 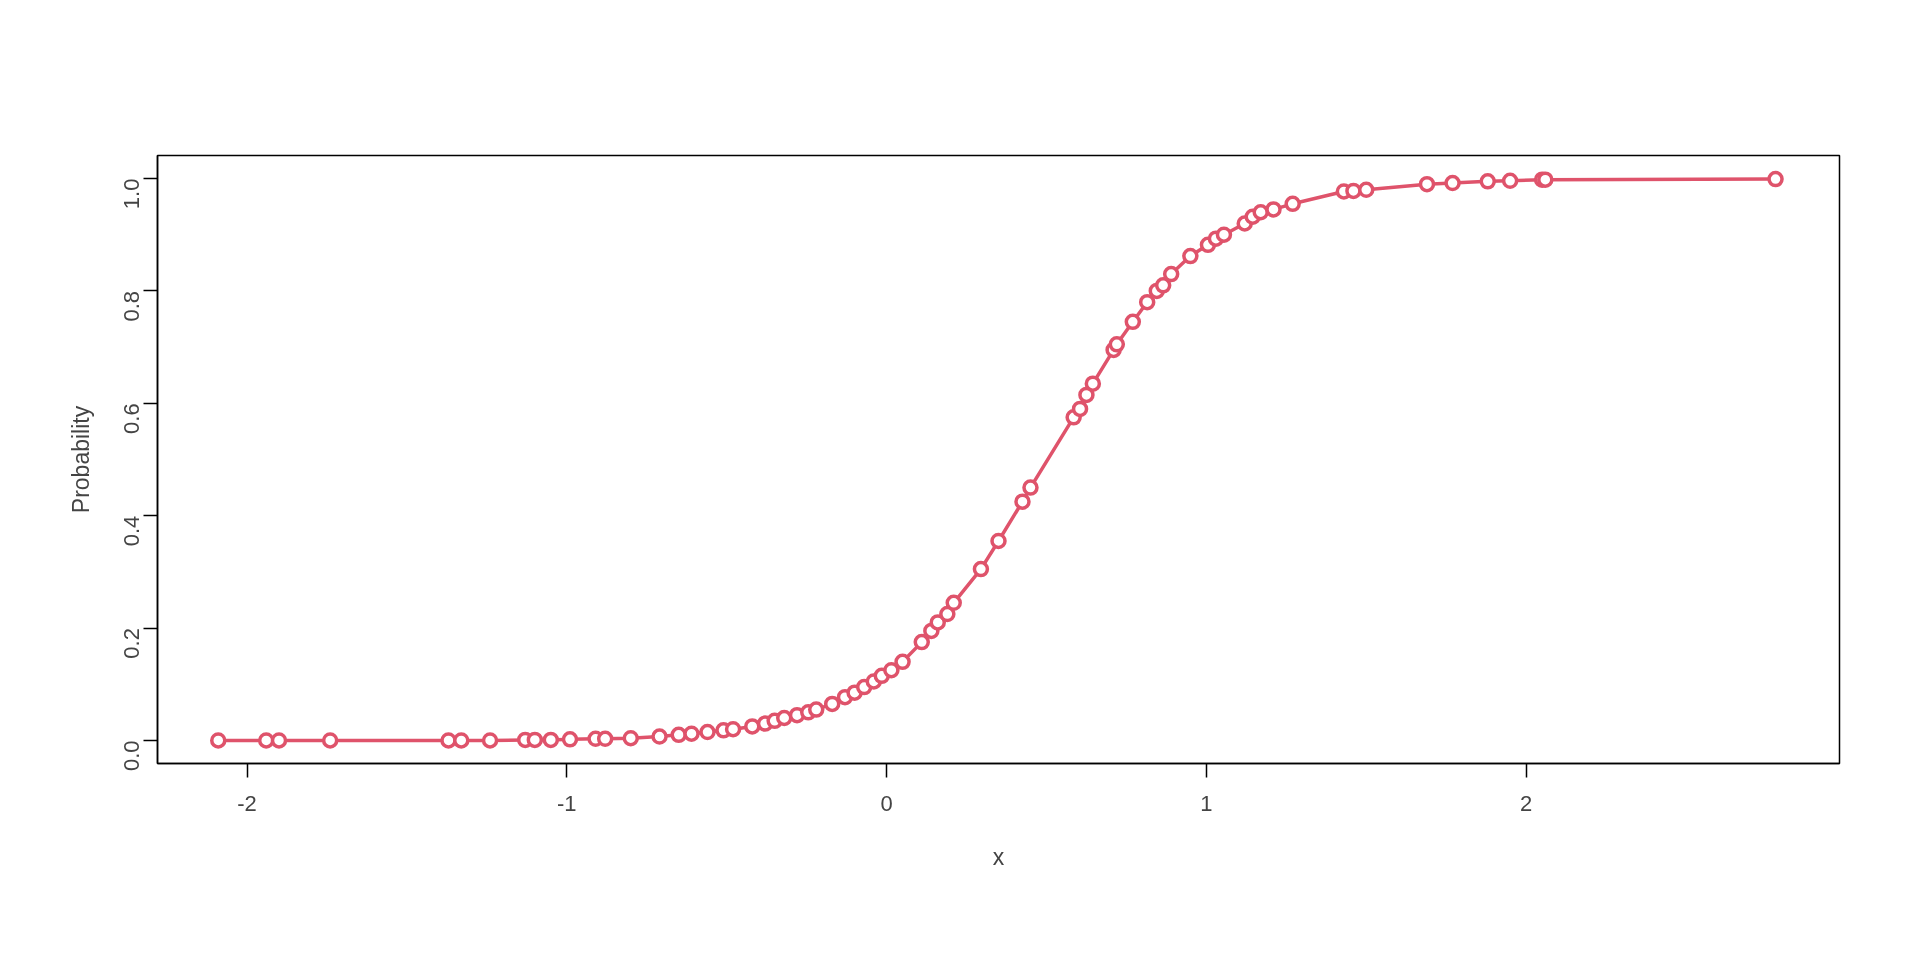 I want to click on y-tick-label: 1.0, so click(x=131, y=194).